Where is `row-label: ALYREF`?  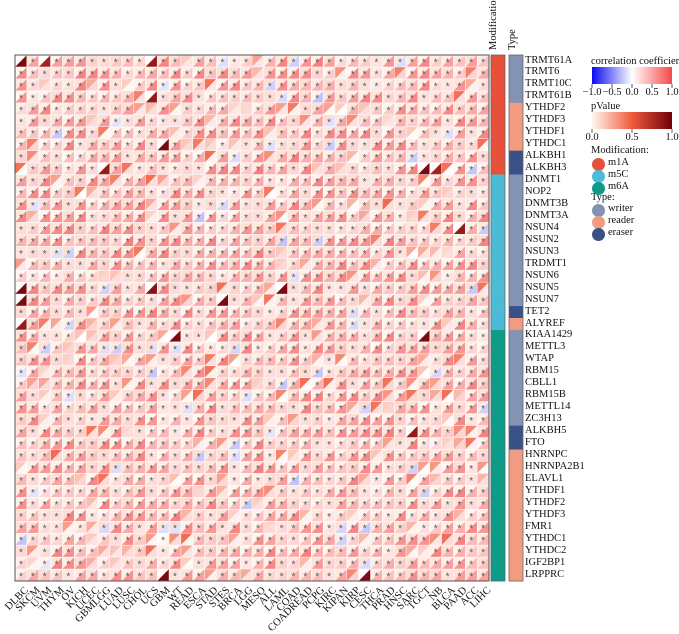 row-label: ALYREF is located at coordinates (545, 324).